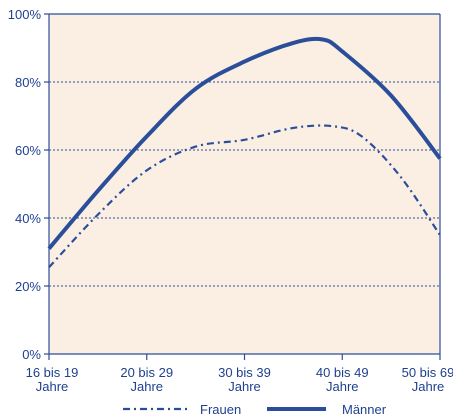 Image resolution: width=453 pixels, height=418 pixels. Describe the element at coordinates (146, 372) in the screenshot. I see `x-tick-label: 20 bis 29` at that location.